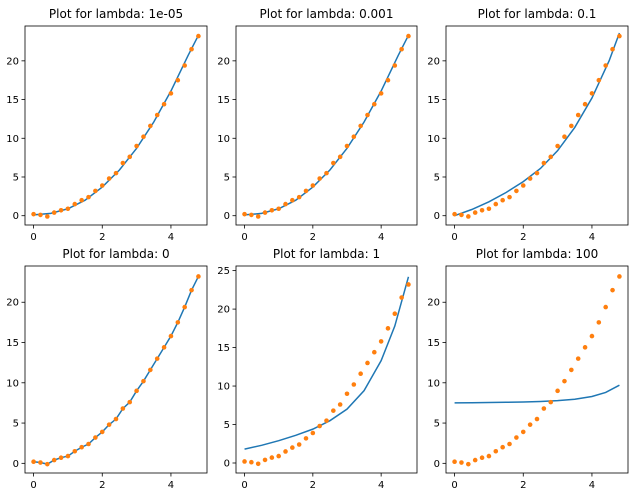 This screenshot has width=632, height=496. Describe the element at coordinates (327, 14) in the screenshot. I see `subplot-title: Plot for lambda: 0.001` at that location.